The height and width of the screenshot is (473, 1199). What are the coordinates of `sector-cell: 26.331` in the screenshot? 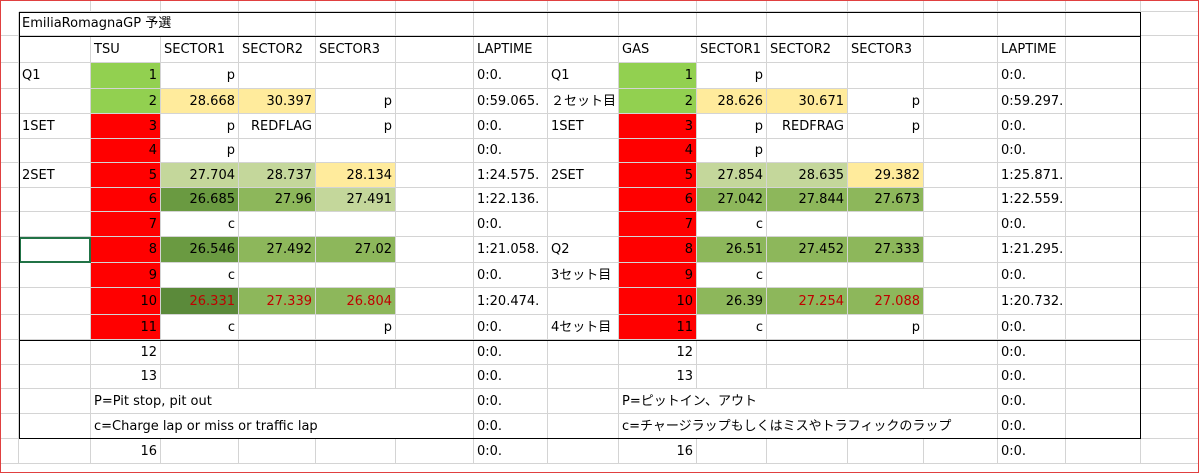 It's located at (200, 301).